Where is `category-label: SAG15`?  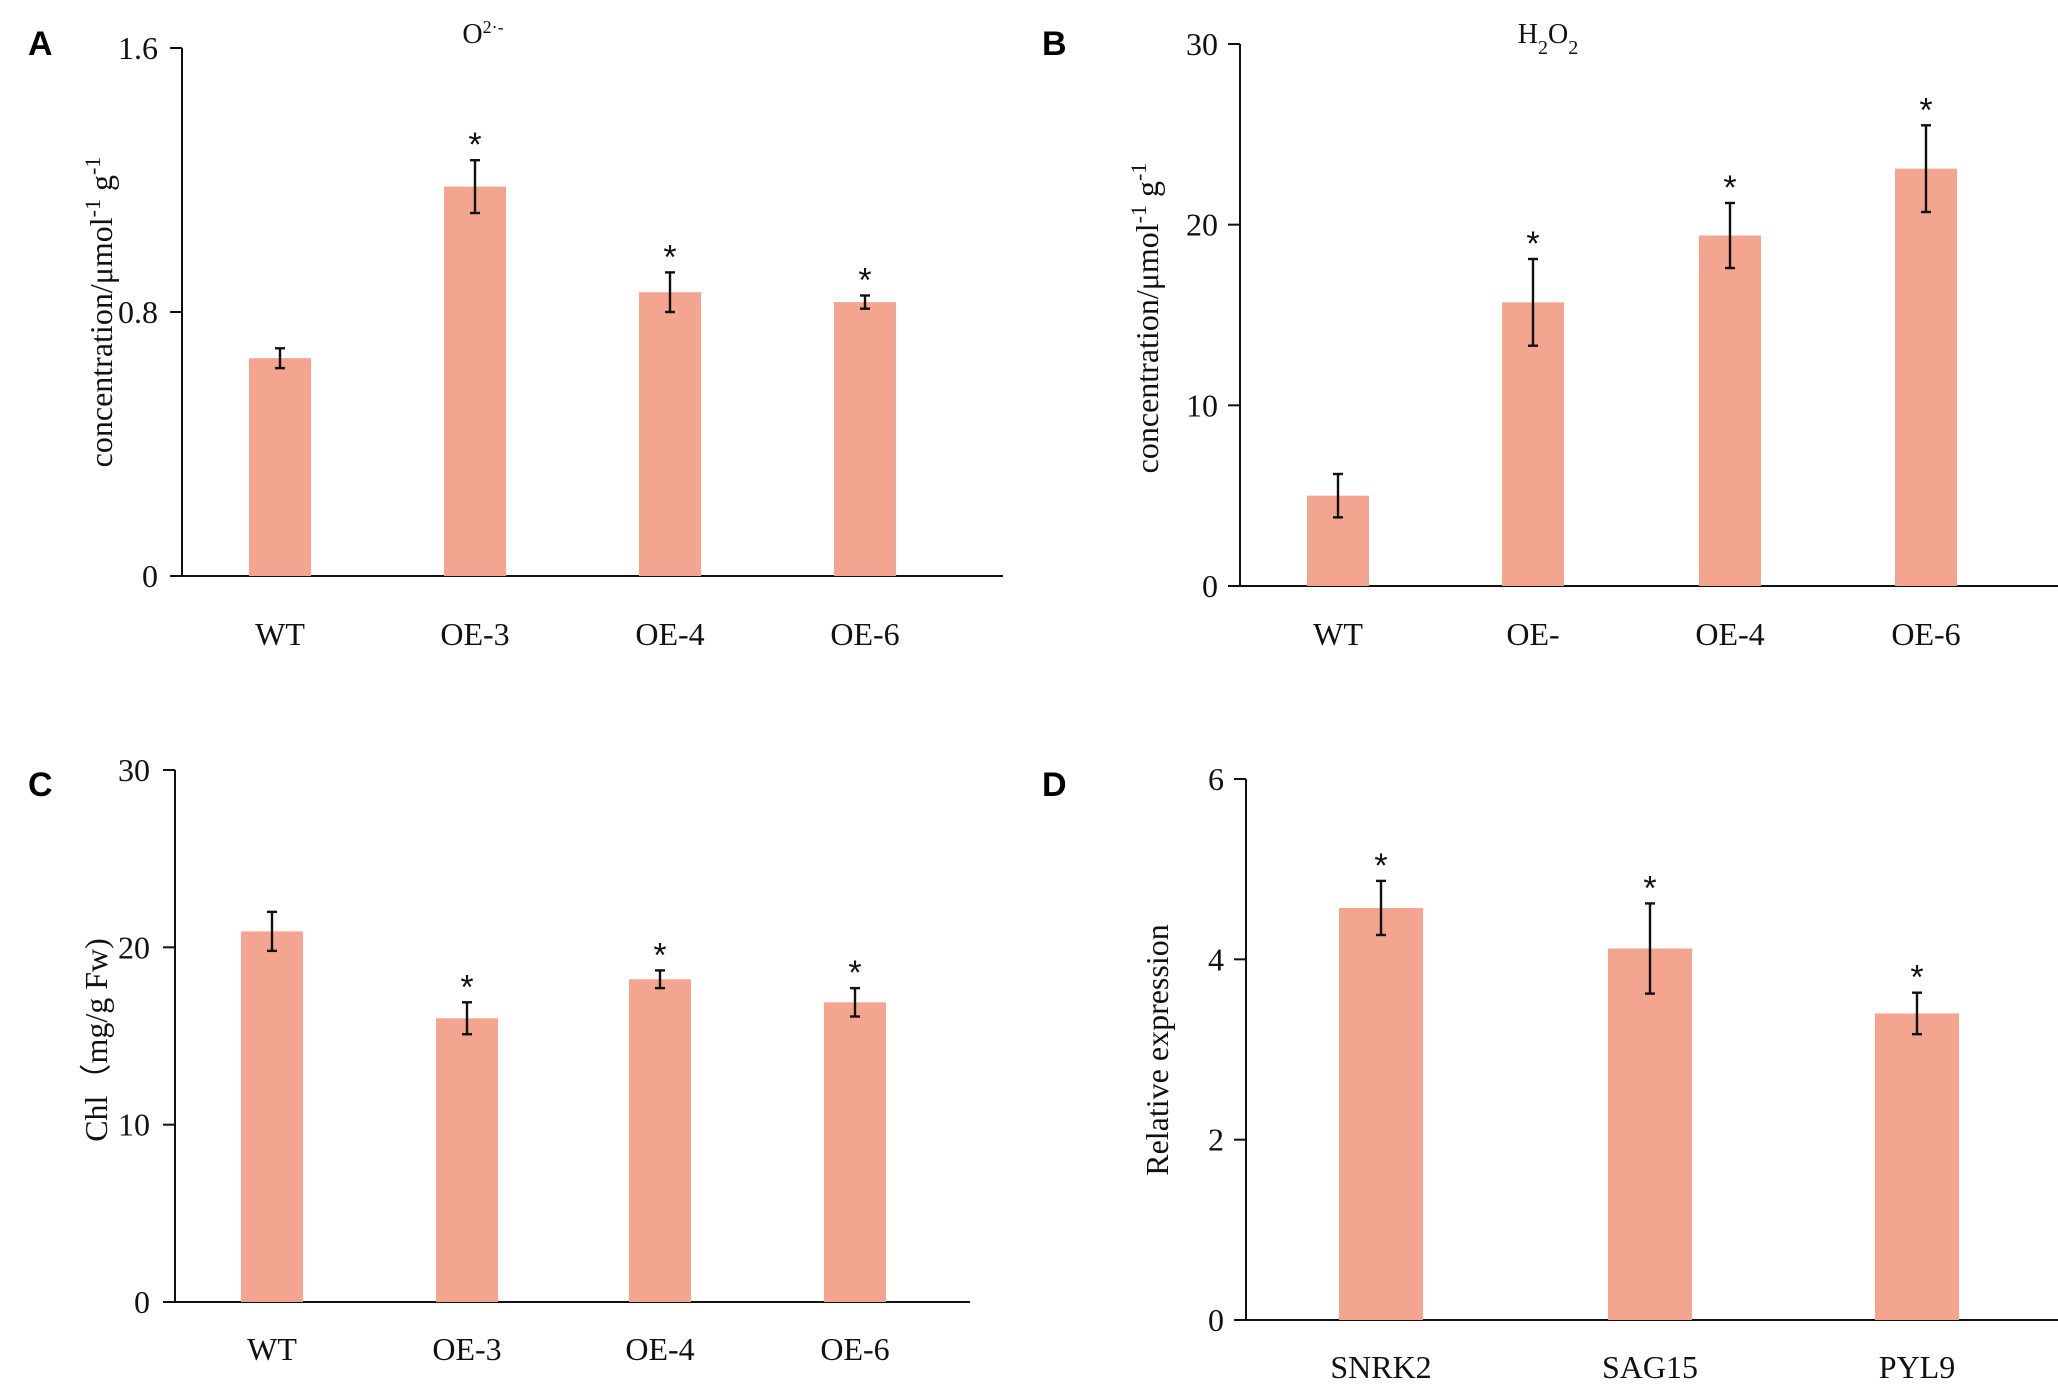
category-label: SAG15 is located at coordinates (1650, 1367).